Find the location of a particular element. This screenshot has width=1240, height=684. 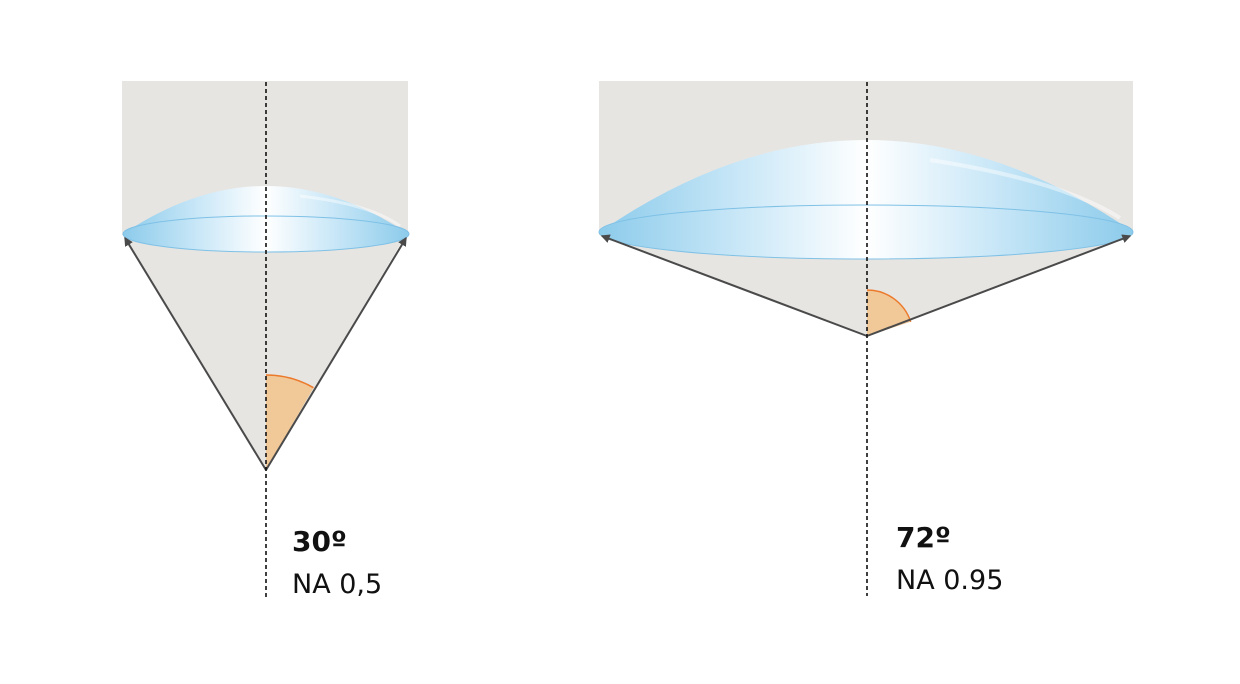

angle-label-high-na: 72º is located at coordinates (923, 537).